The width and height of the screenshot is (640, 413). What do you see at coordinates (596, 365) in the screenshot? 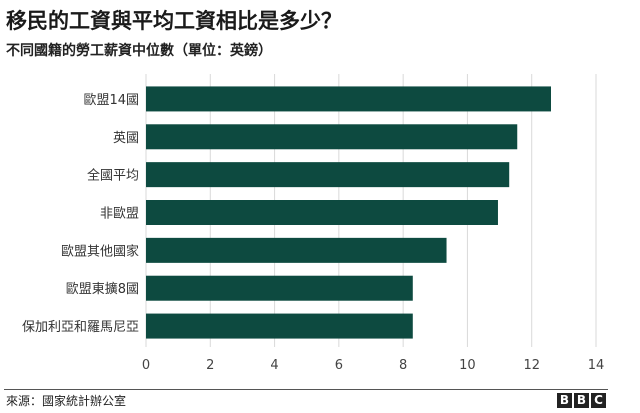
I see `x-tick-label-7: 14` at bounding box center [596, 365].